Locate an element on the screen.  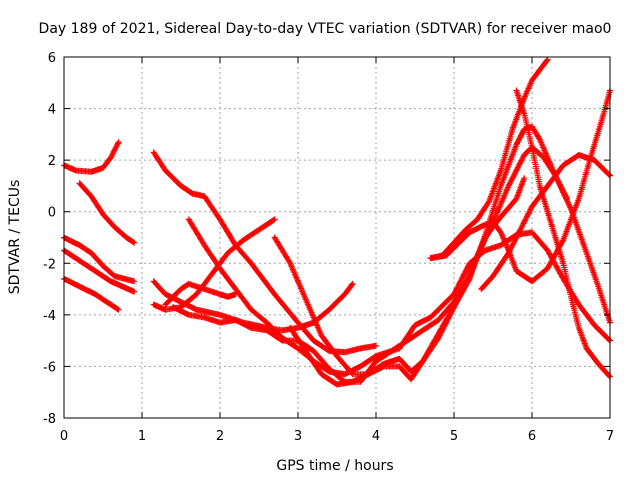
y-tick-label: 6 is located at coordinates (52, 58).